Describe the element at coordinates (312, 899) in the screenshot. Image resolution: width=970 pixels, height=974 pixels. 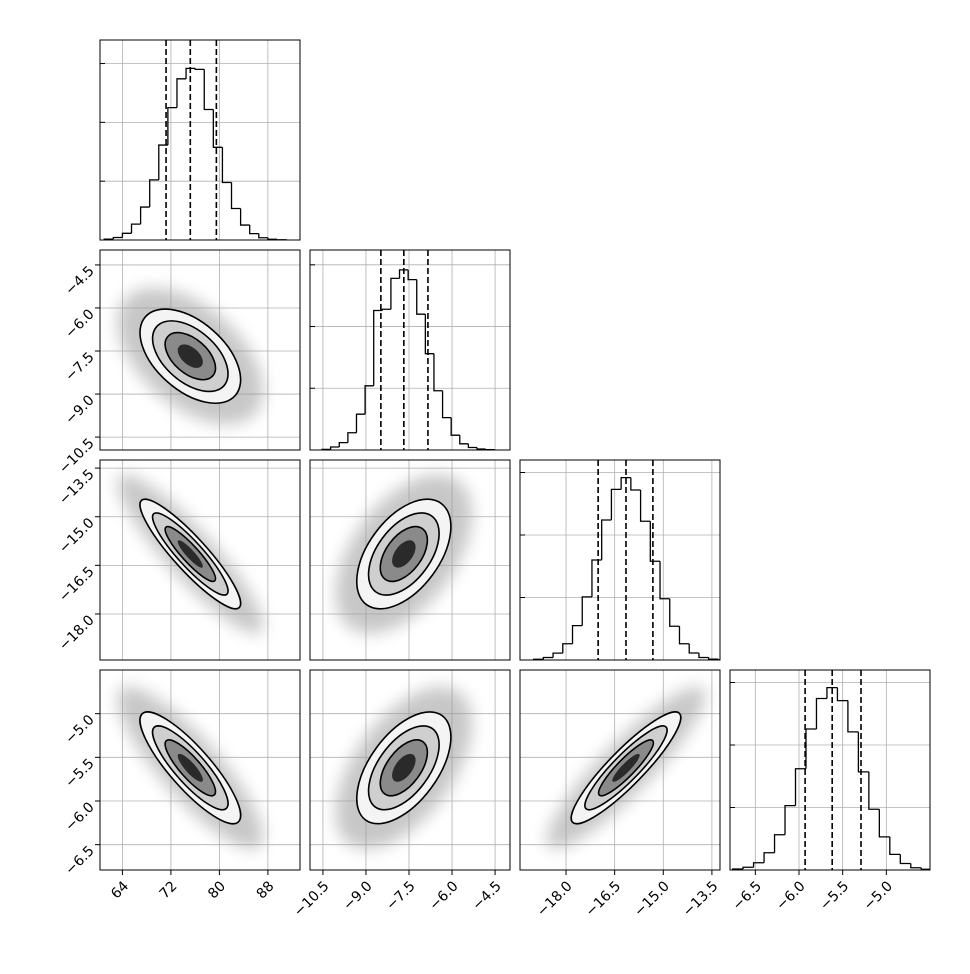
I see `x-tick-label: −10.5` at that location.